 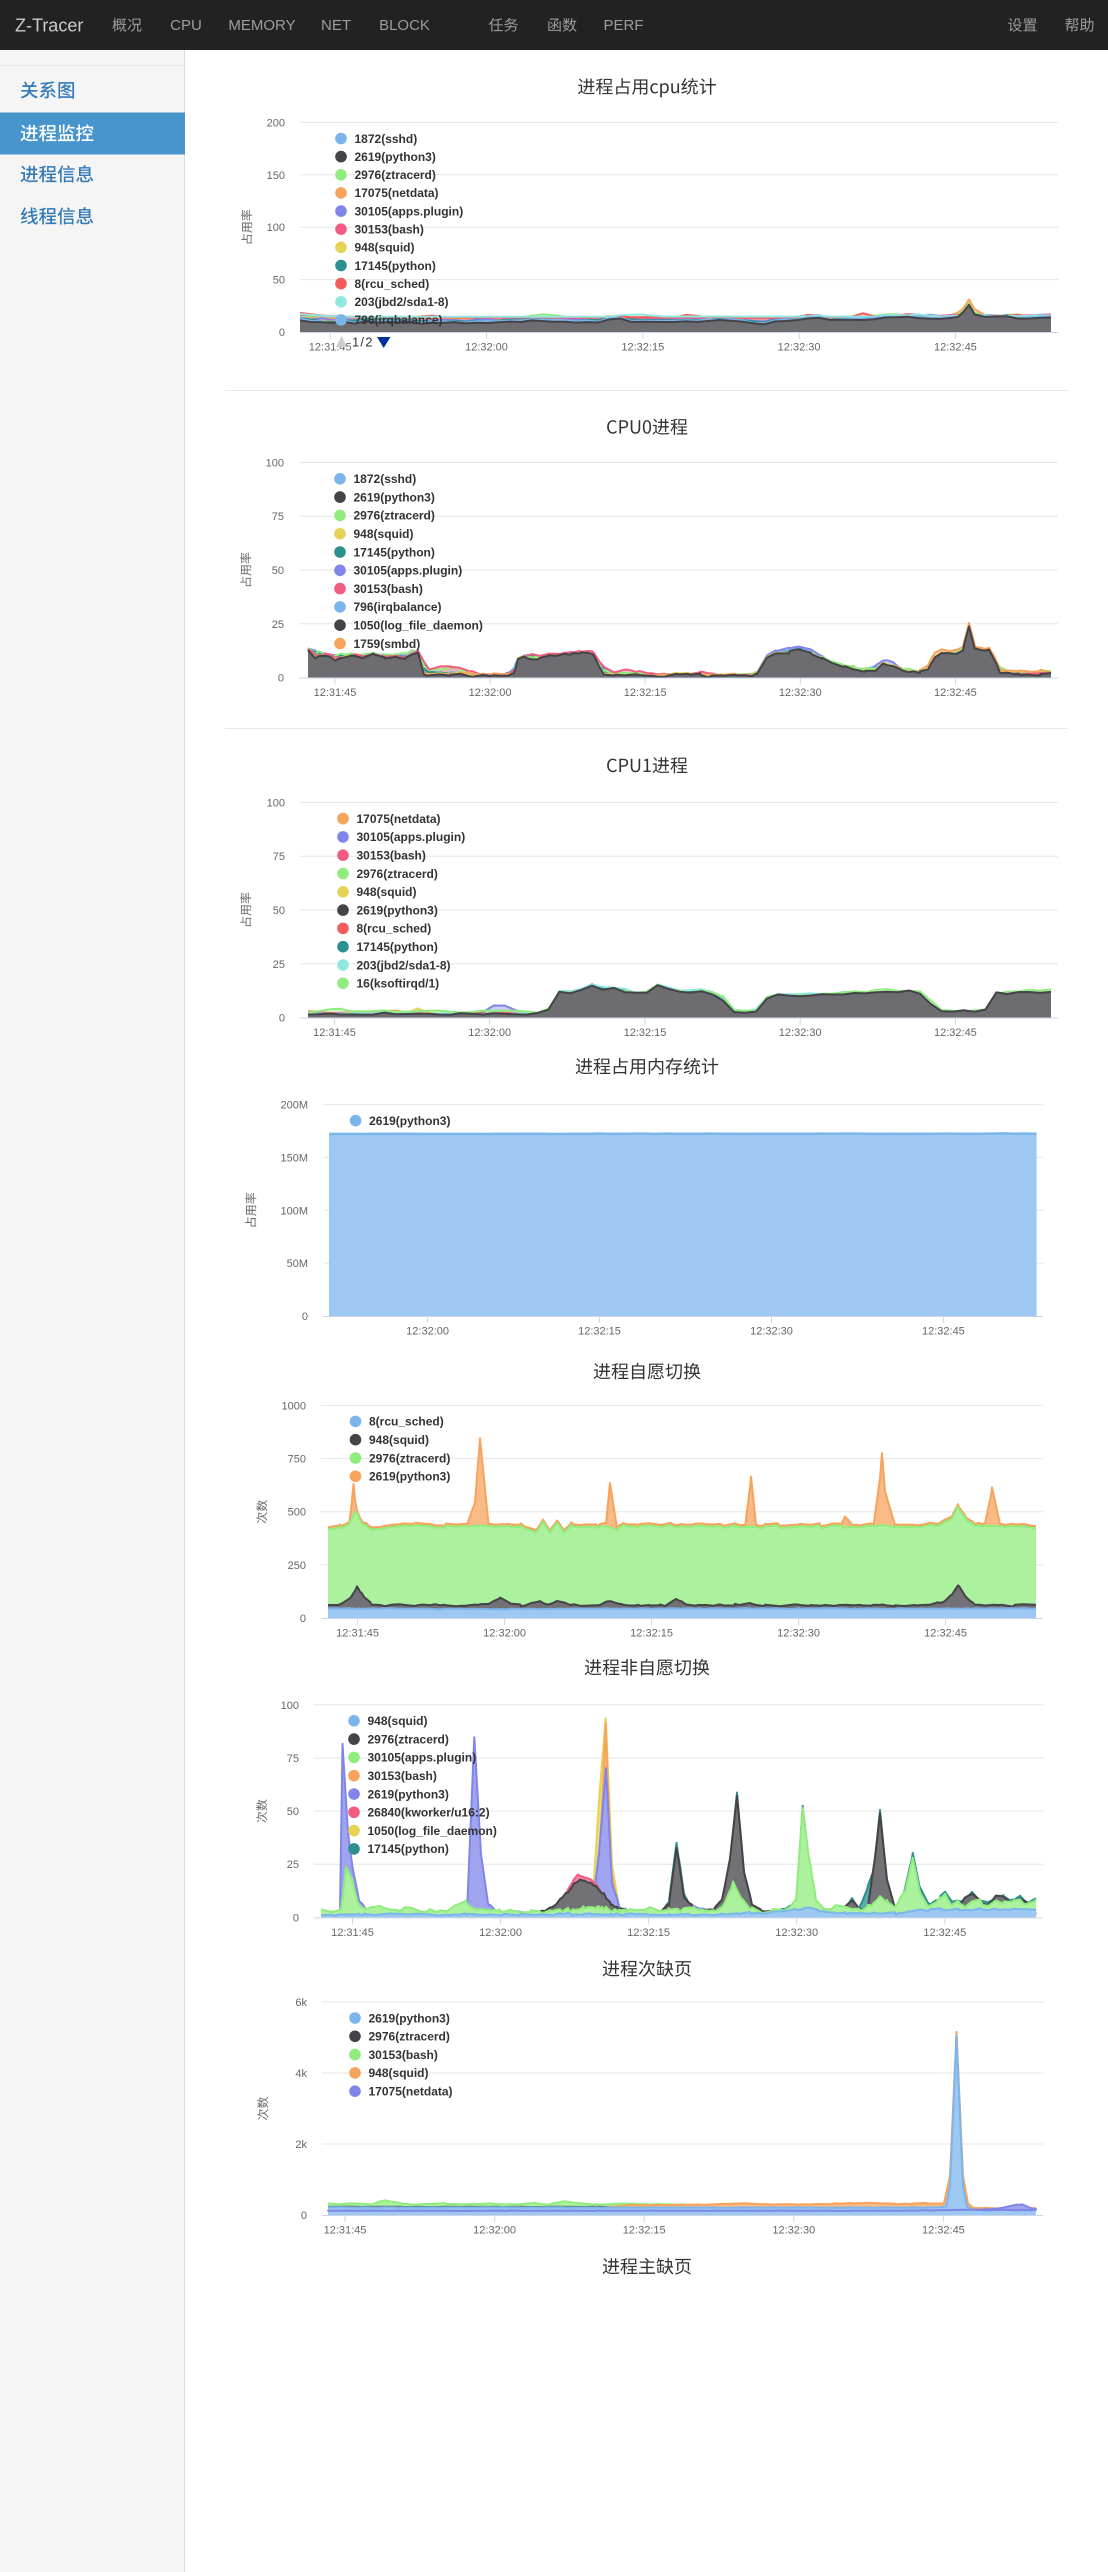 What do you see at coordinates (294, 1211) in the screenshot?
I see `svg-text: 100M` at bounding box center [294, 1211].